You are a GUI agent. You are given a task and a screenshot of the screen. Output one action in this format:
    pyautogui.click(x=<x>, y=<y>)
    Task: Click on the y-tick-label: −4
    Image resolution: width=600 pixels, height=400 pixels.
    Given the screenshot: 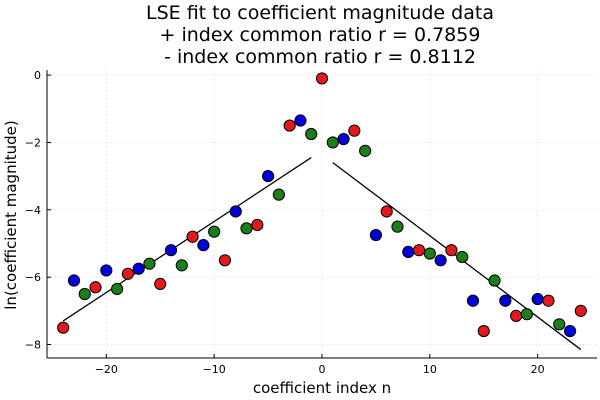 What is the action you would take?
    pyautogui.click(x=33, y=210)
    